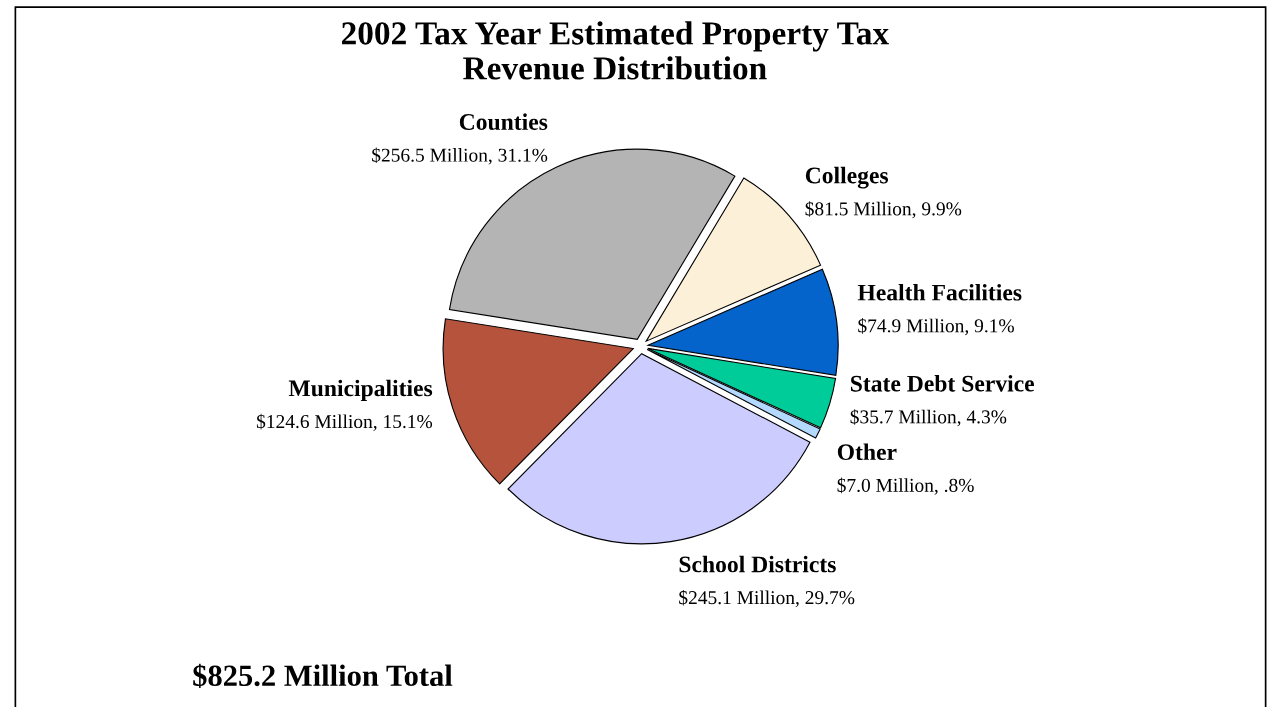 The width and height of the screenshot is (1281, 707). What do you see at coordinates (847, 177) in the screenshot?
I see `slice-label: Colleges` at bounding box center [847, 177].